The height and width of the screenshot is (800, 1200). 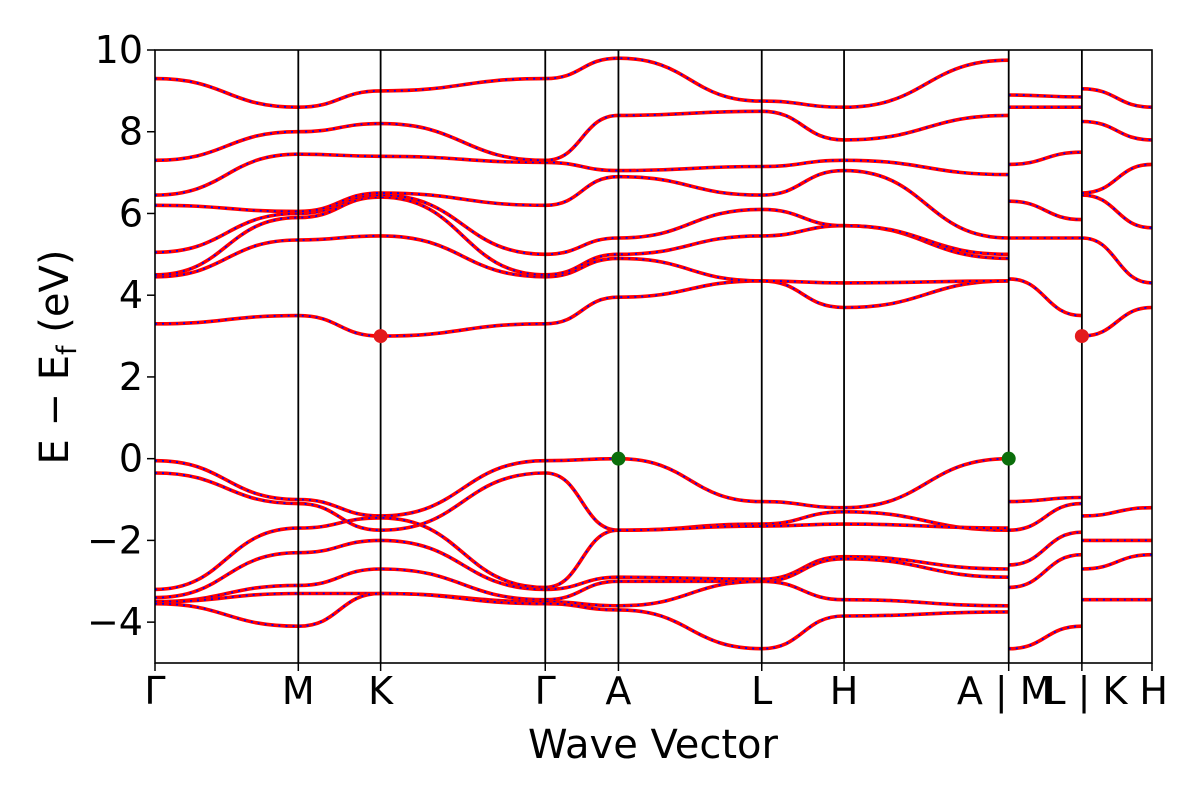 I want to click on x-tick-label-6: H, so click(x=844, y=691).